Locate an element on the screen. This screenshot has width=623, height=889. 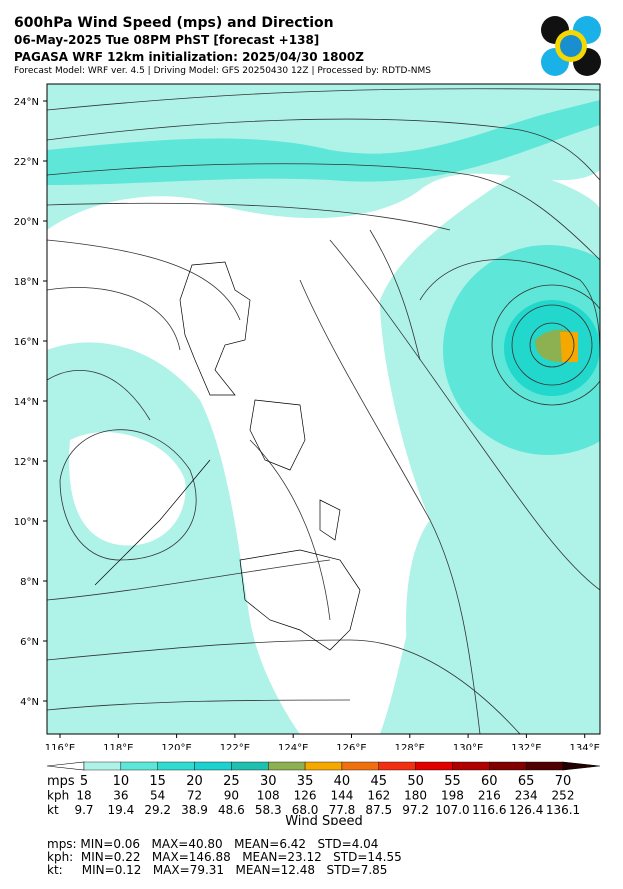
colorbar-value: 126.4 is located at coordinates (526, 810).